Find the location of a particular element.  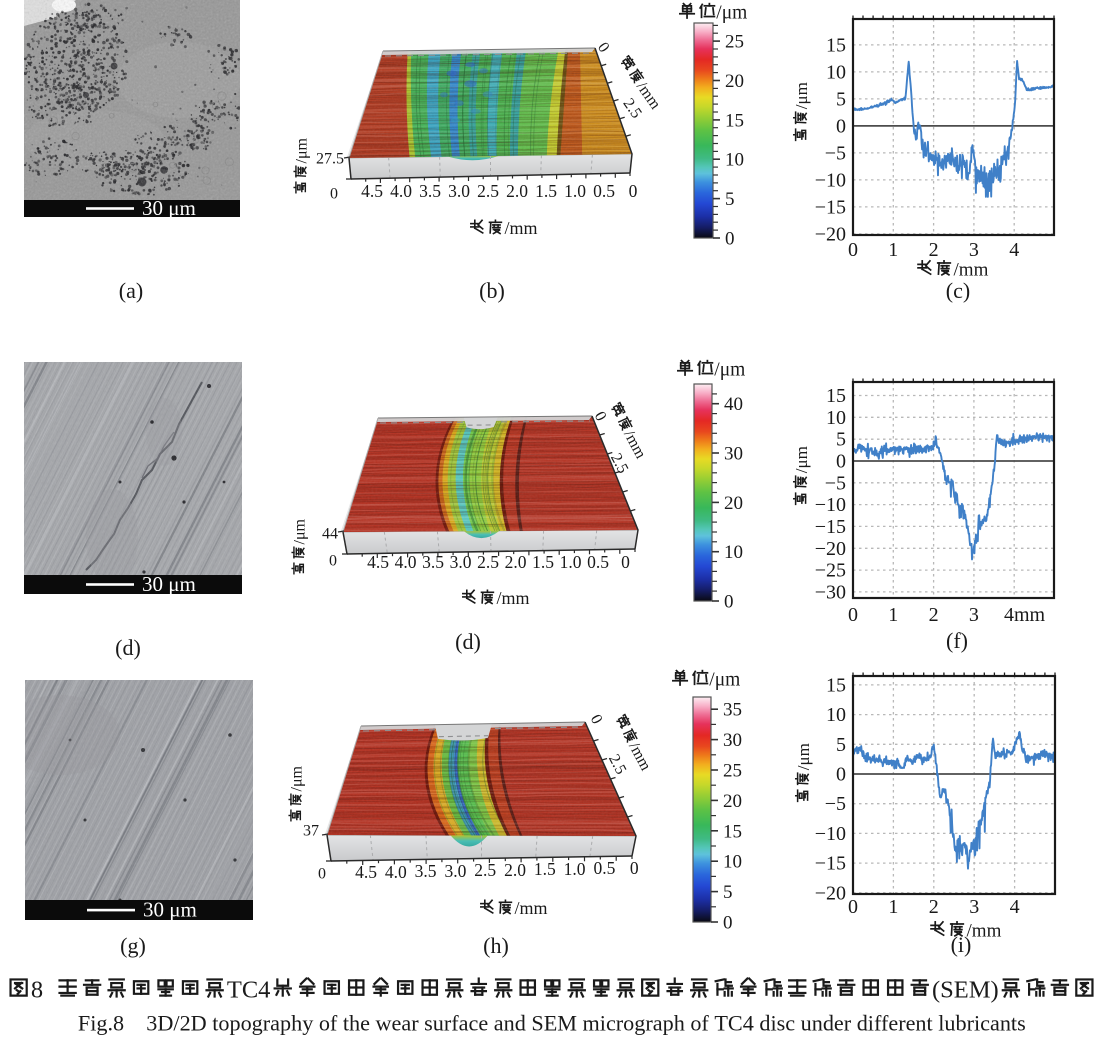

svg-text: 3.0 is located at coordinates (461, 562).